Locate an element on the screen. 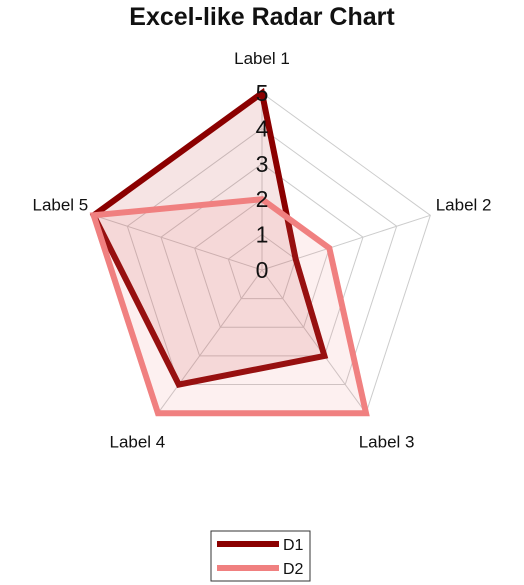 The width and height of the screenshot is (524, 585). legend-frame is located at coordinates (260, 556).